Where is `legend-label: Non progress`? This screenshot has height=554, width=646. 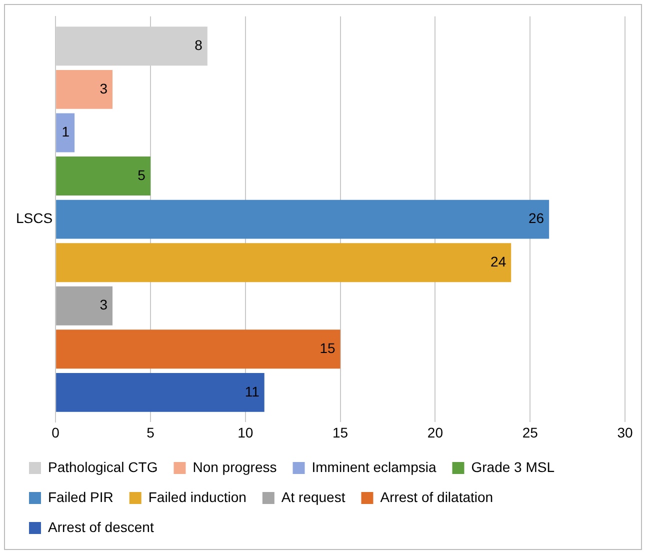
legend-label: Non progress is located at coordinates (234, 466).